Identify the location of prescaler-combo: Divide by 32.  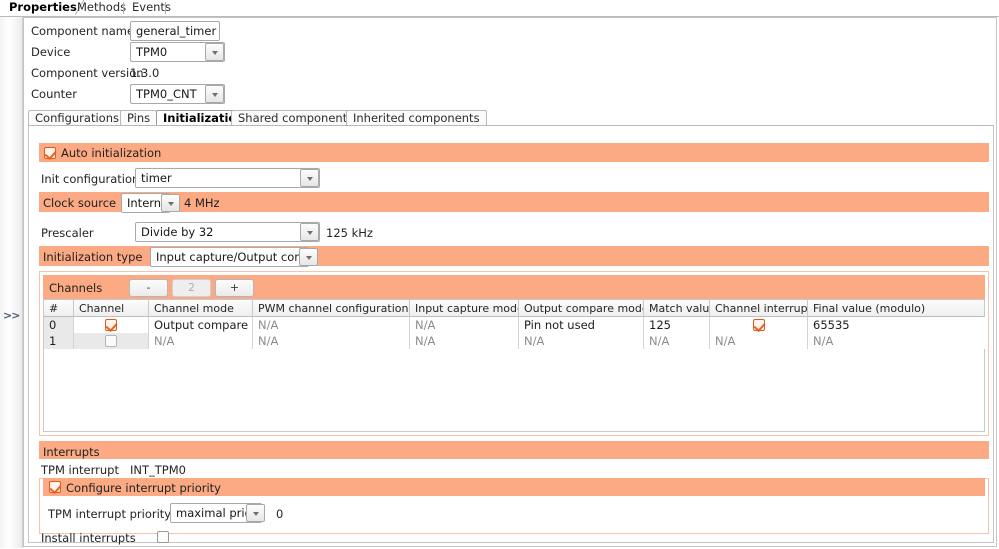
(227, 232).